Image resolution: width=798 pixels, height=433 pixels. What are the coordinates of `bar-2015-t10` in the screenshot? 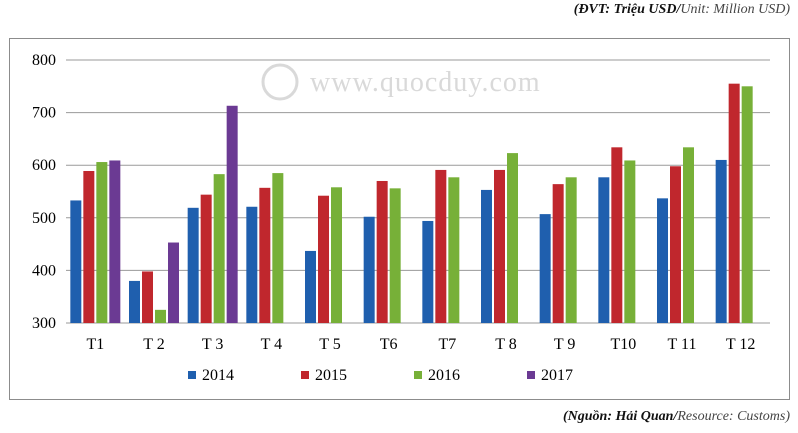 It's located at (617, 235).